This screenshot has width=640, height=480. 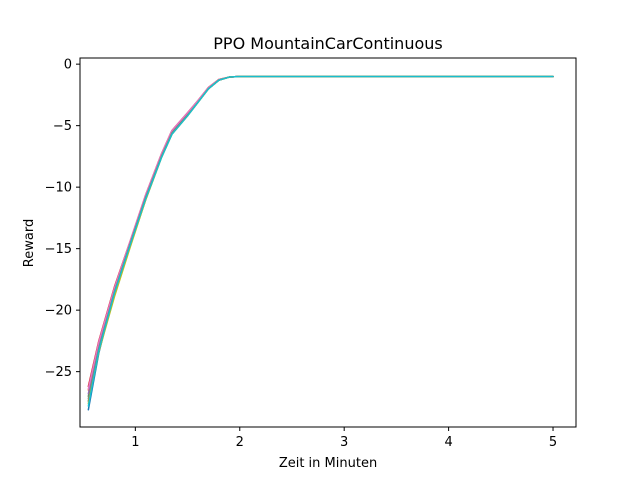 I want to click on x-tick-label: 4, so click(x=448, y=442).